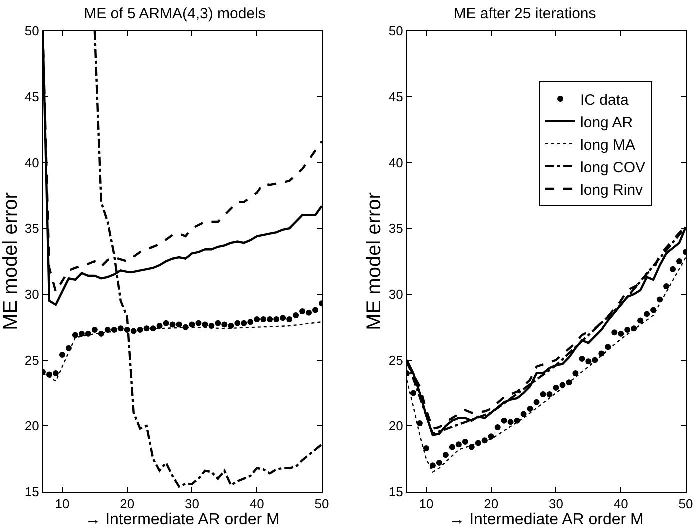  What do you see at coordinates (175, 13) in the screenshot?
I see `chart-title: ME of 5 ARMA(4,3) models` at bounding box center [175, 13].